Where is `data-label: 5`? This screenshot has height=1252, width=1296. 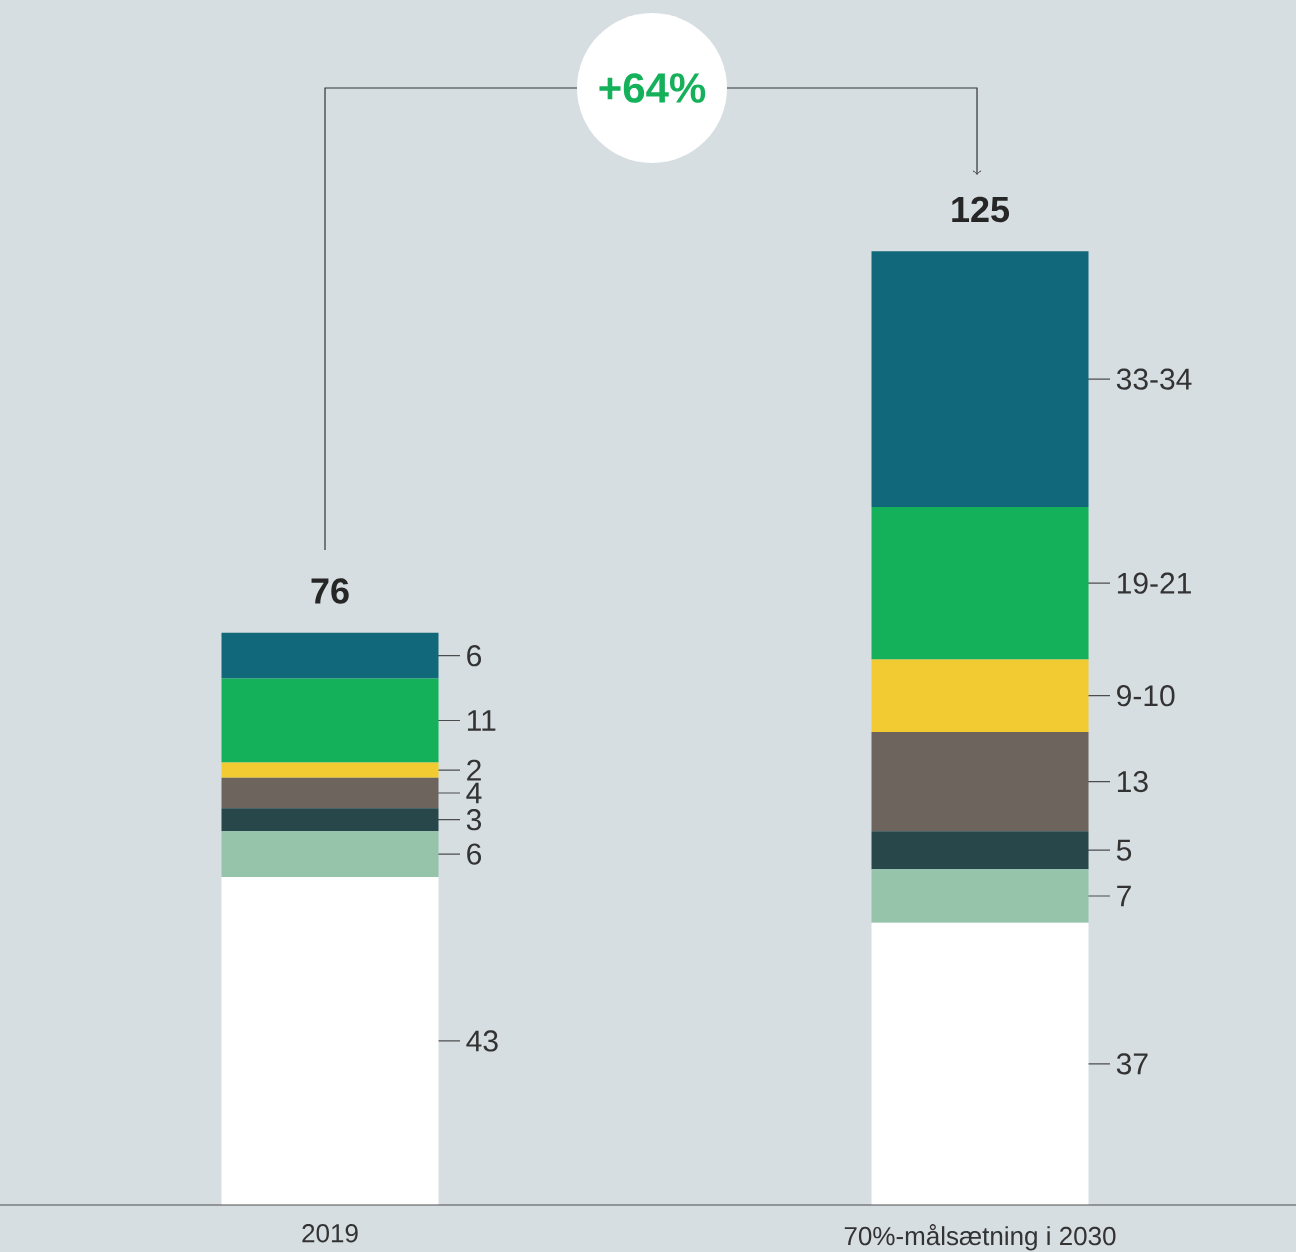
data-label: 5 is located at coordinates (1124, 850).